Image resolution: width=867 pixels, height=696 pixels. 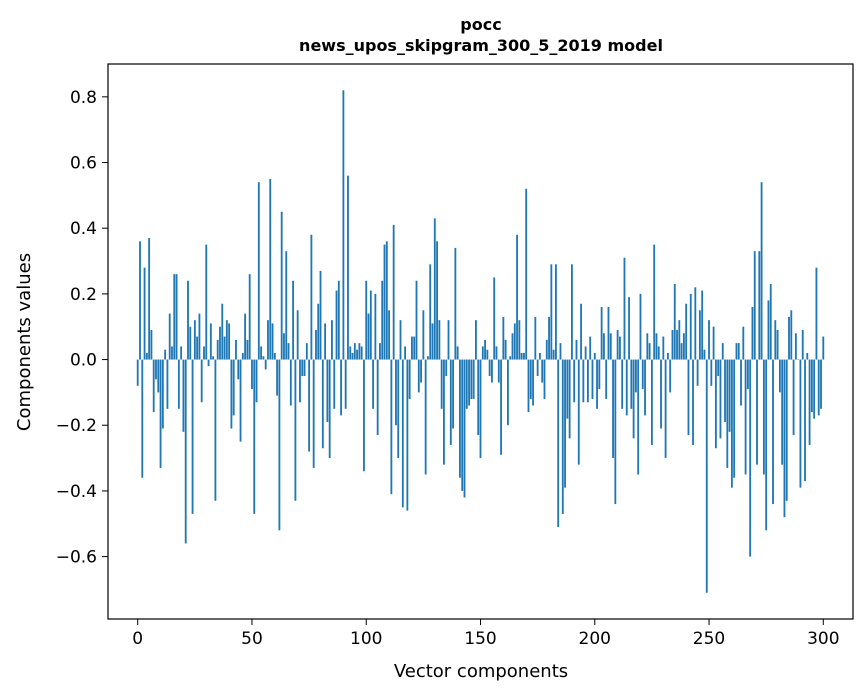 I want to click on x-tick-label: 50, so click(x=252, y=639).